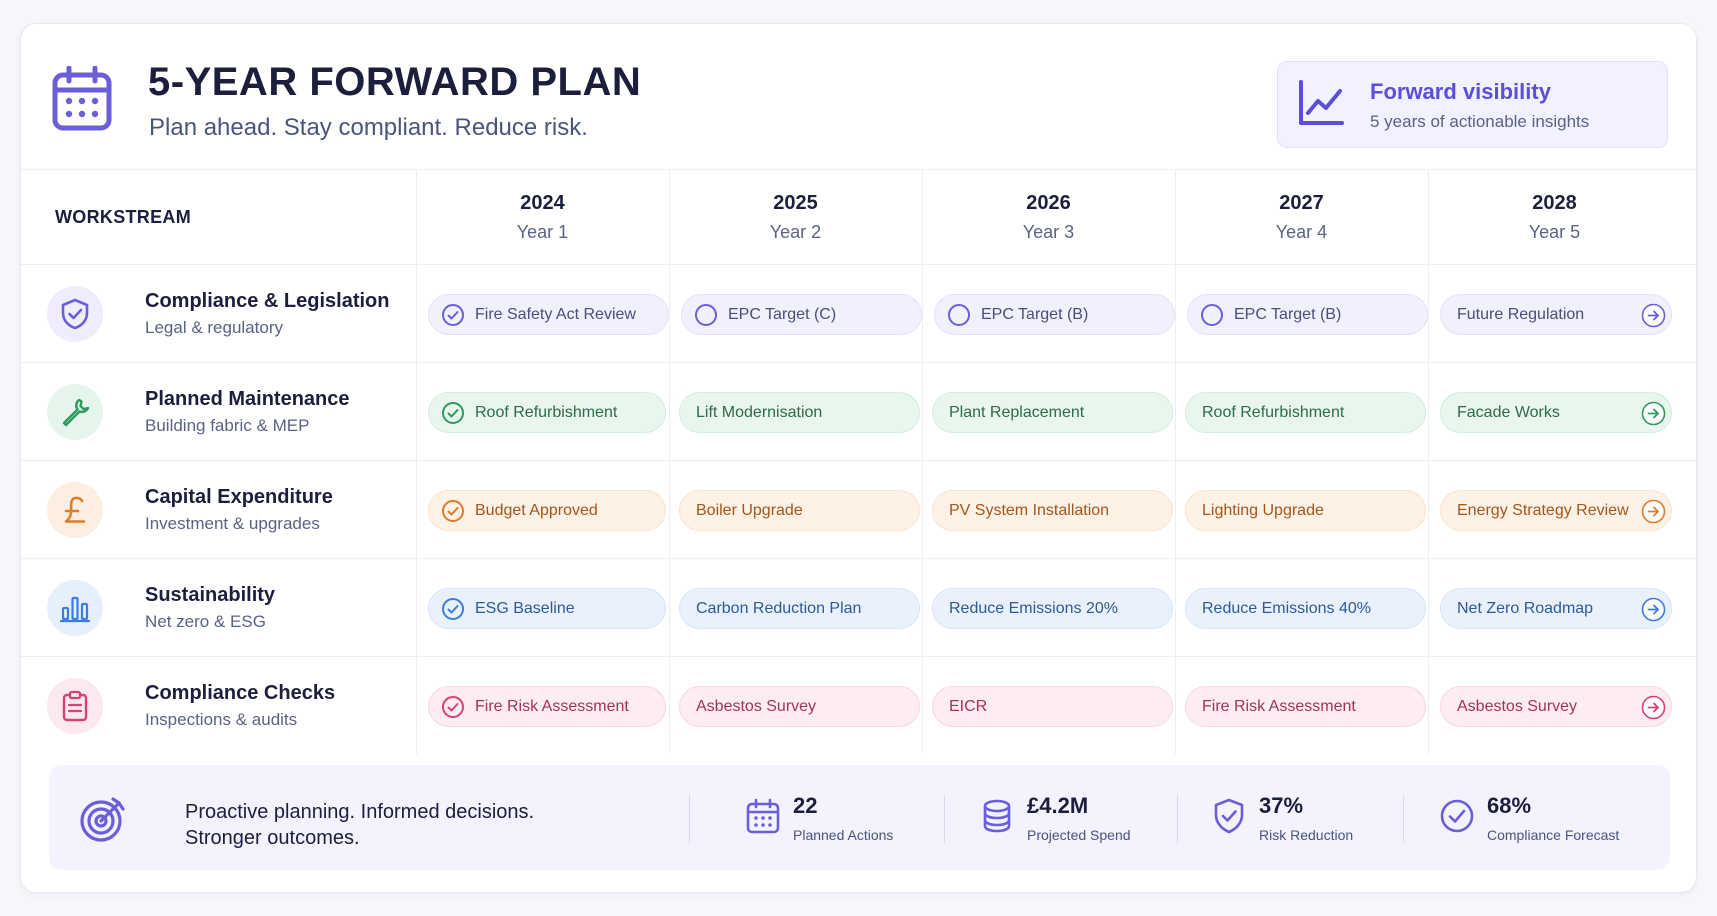  Describe the element at coordinates (1301, 232) in the screenshot. I see `year-label: Year 4` at that location.